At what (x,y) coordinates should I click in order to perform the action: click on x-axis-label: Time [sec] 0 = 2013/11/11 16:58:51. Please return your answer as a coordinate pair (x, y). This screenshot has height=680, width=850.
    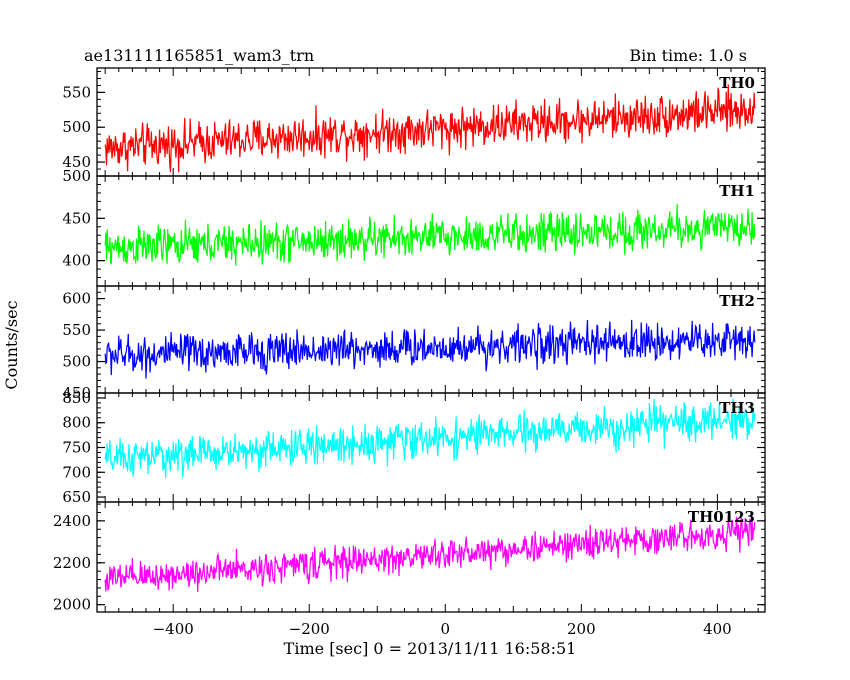
    Looking at the image, I should click on (430, 648).